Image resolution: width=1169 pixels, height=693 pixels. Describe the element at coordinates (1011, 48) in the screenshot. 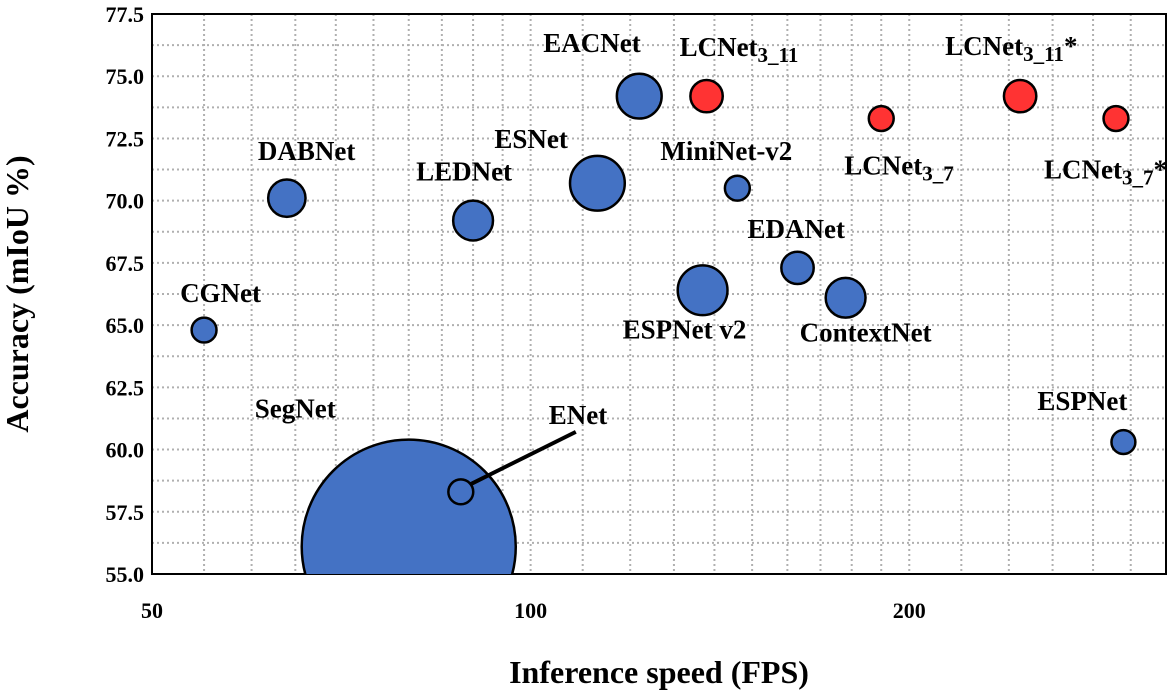

I see `bubble-label: LCNet3_11*` at that location.